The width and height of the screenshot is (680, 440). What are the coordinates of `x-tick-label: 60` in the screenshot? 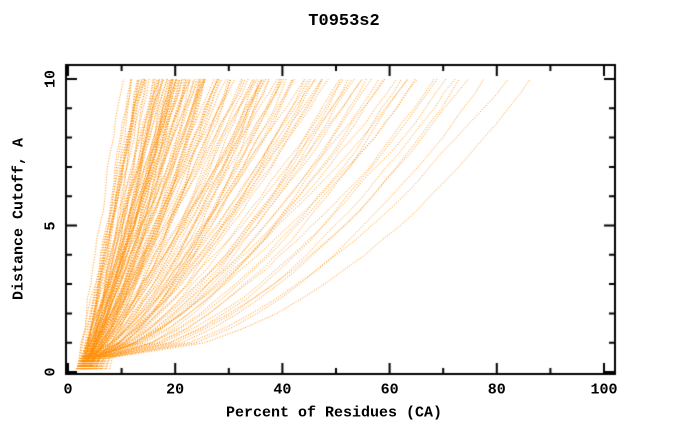 It's located at (389, 390).